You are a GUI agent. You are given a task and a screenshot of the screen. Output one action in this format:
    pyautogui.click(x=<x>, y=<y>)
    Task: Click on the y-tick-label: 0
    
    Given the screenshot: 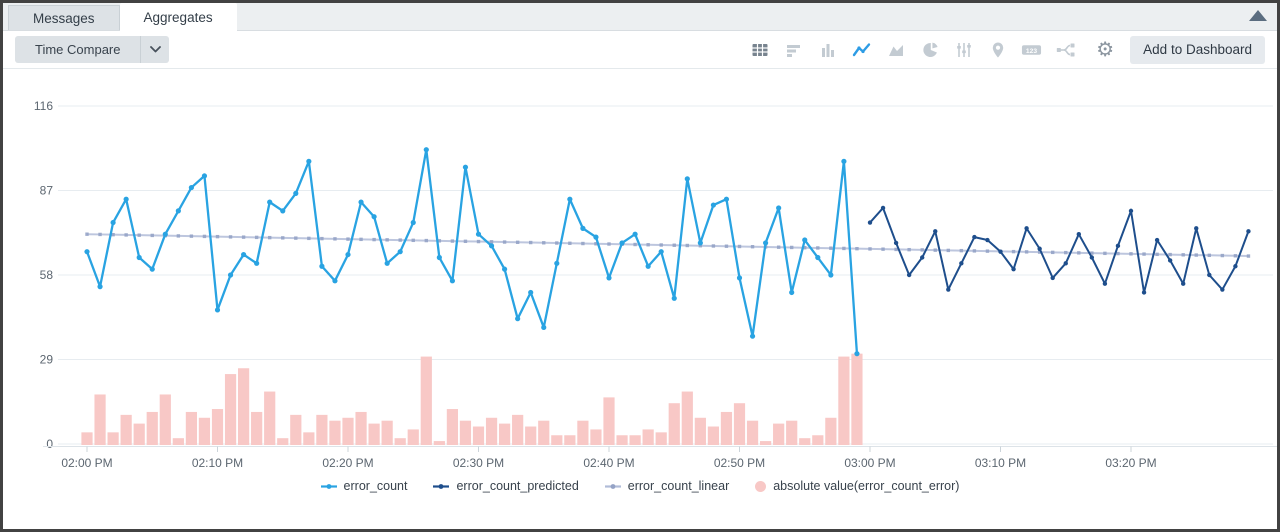 What is the action you would take?
    pyautogui.click(x=49, y=444)
    